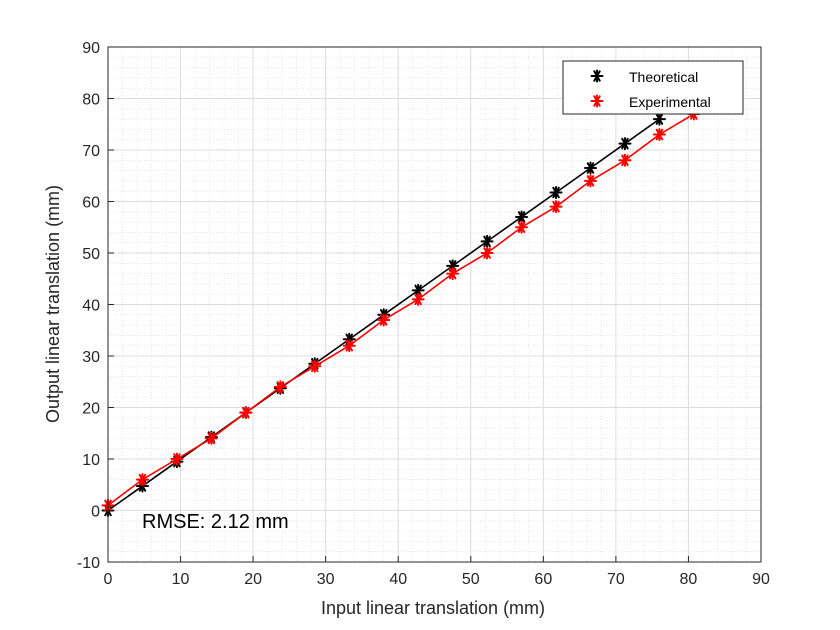  I want to click on y-tick-label: 10, so click(91, 460).